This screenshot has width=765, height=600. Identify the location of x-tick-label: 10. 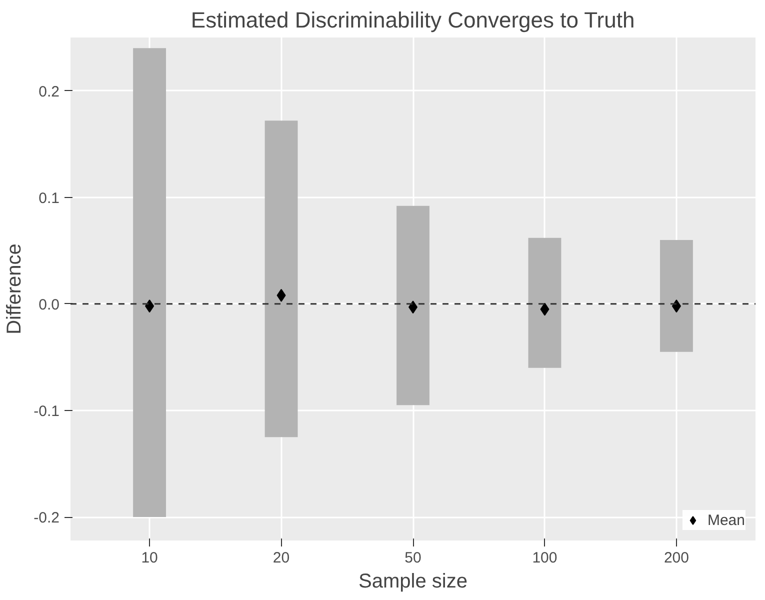
(149, 558).